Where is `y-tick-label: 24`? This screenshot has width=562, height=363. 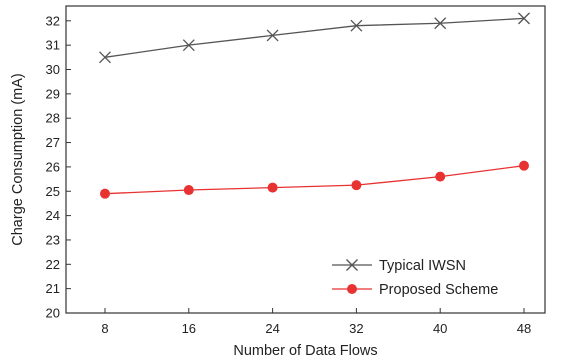 y-tick-label: 24 is located at coordinates (53, 215).